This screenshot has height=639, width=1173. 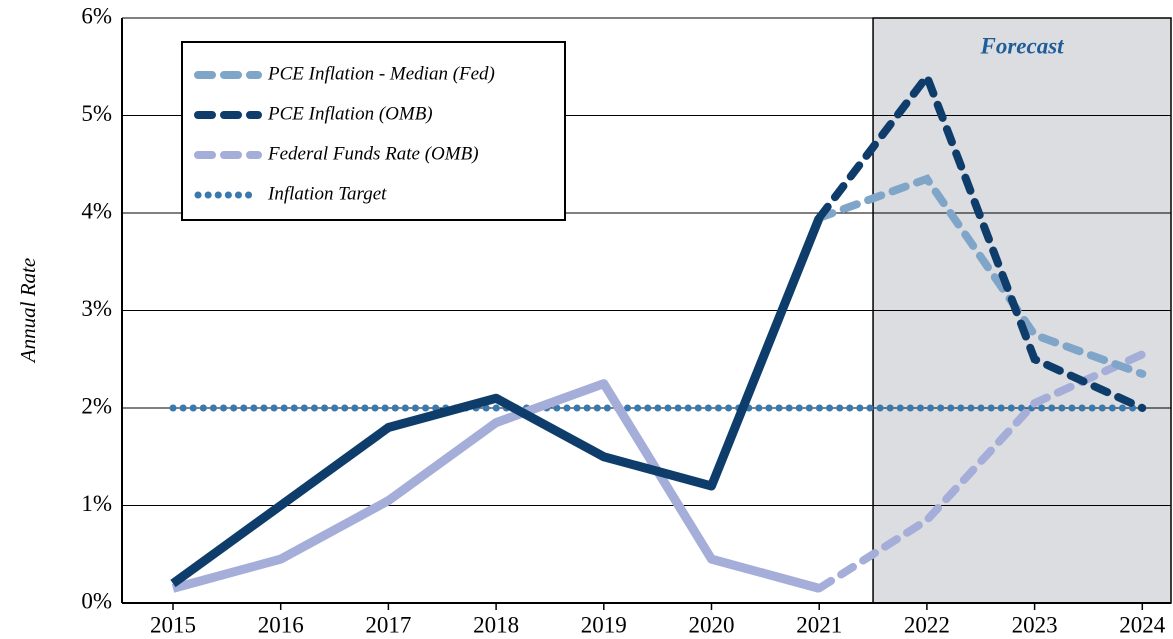 What do you see at coordinates (927, 624) in the screenshot?
I see `x-tick-label: 2022` at bounding box center [927, 624].